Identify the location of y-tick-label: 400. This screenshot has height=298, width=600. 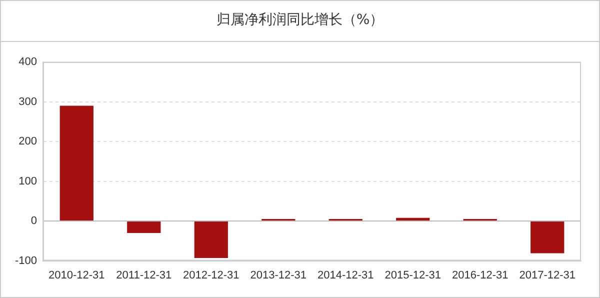
(28, 62).